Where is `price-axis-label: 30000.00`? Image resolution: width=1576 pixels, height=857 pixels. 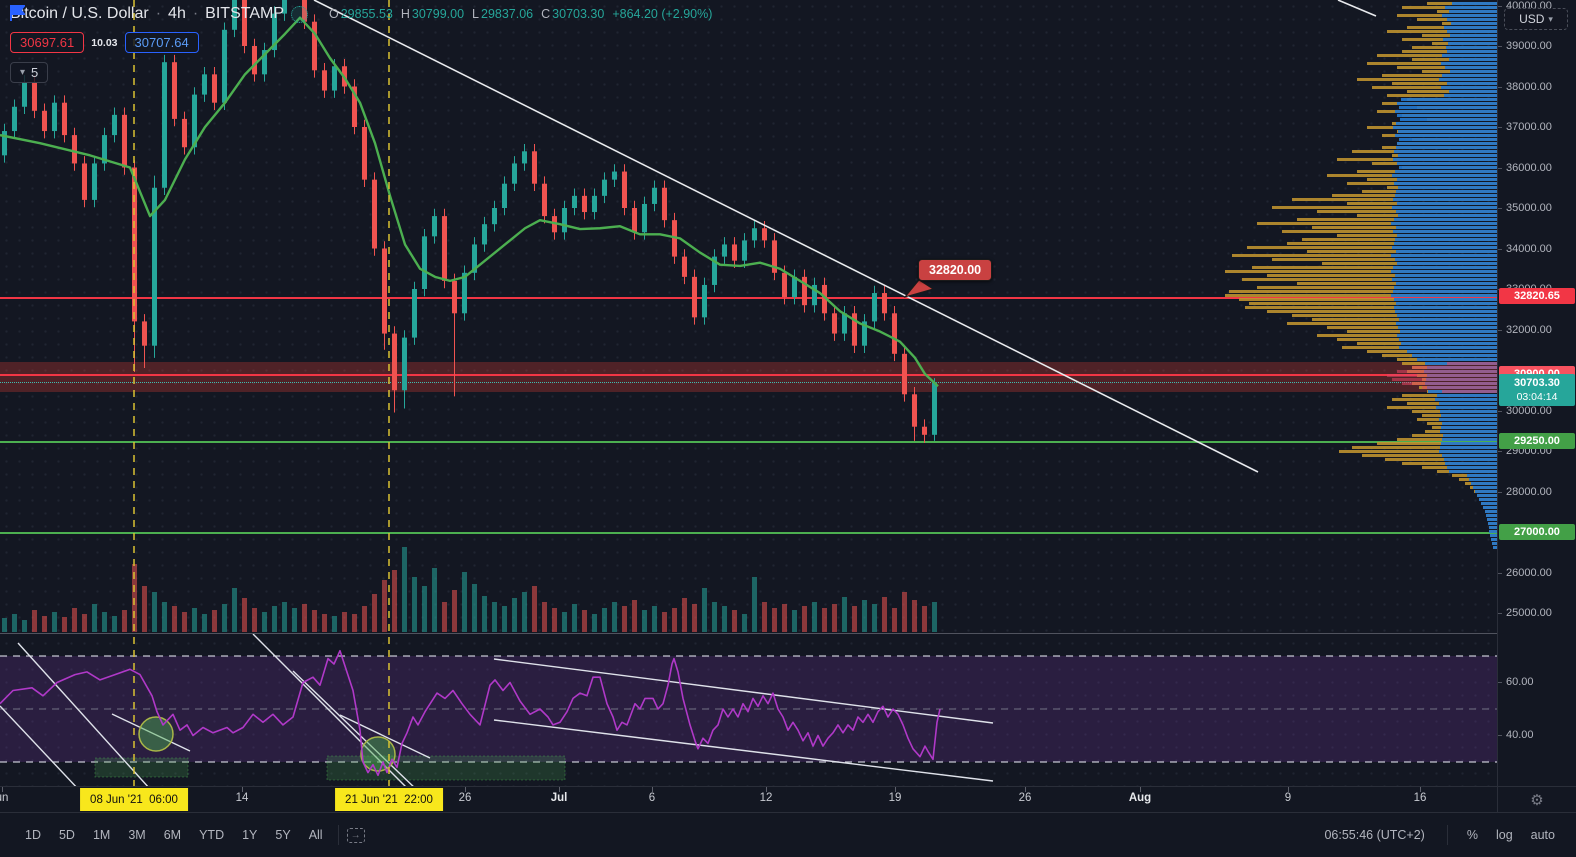
price-axis-label: 30000.00 is located at coordinates (1529, 410).